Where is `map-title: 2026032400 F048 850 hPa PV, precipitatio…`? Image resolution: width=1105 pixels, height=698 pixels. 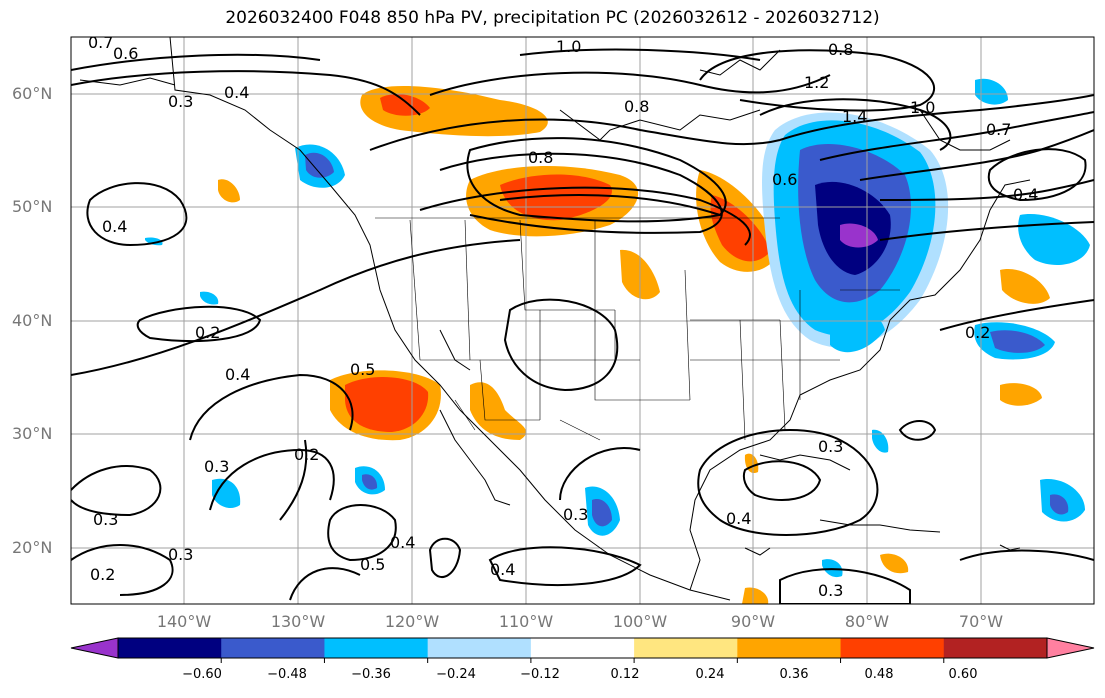 map-title: 2026032400 F048 850 hPa PV, precipitatio… is located at coordinates (552, 18).